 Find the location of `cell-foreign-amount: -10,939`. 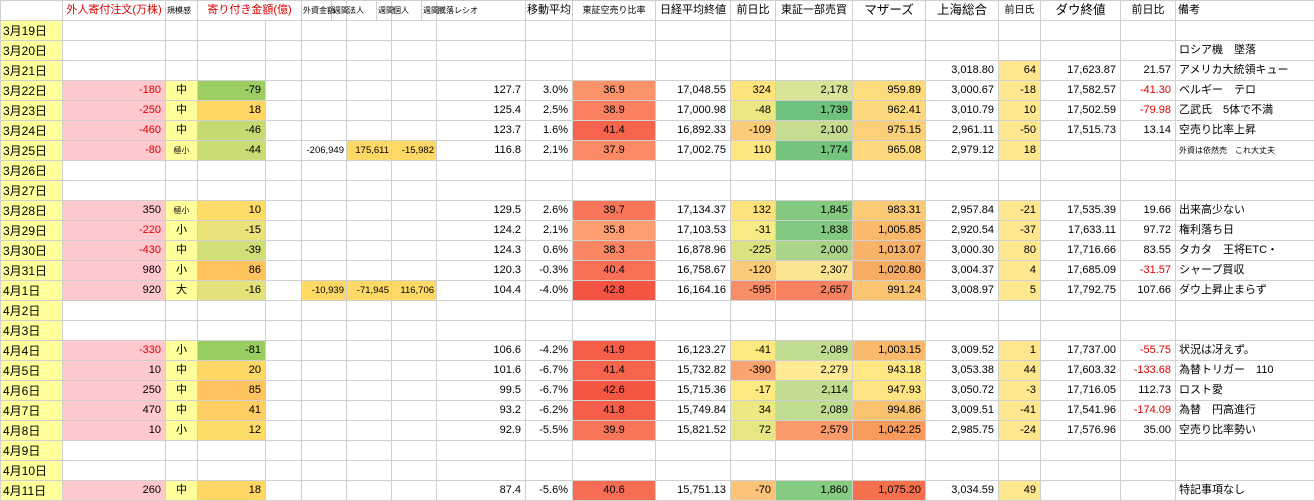

cell-foreign-amount: -10,939 is located at coordinates (324, 291).